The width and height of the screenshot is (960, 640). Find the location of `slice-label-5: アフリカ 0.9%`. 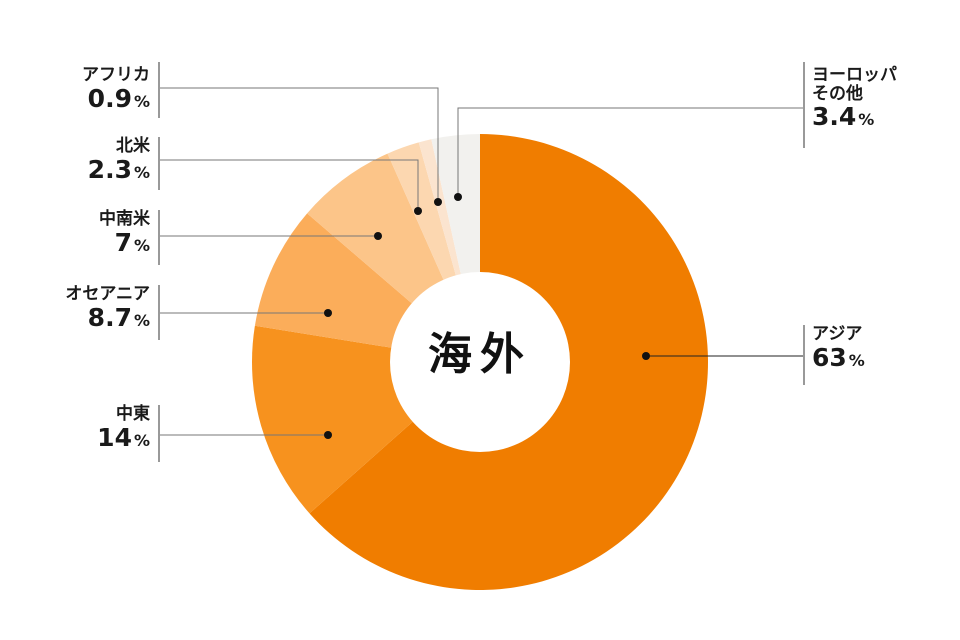

slice-label-5: アフリカ 0.9% is located at coordinates (80, 89).